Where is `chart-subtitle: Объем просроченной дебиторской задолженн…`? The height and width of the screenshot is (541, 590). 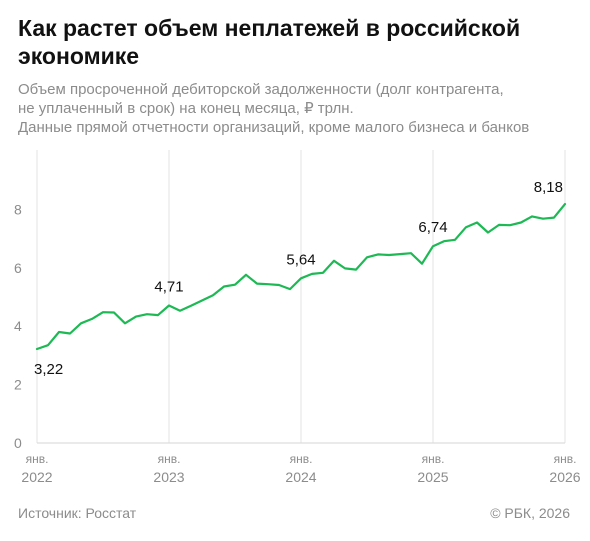 chart-subtitle: Объем просроченной дебиторской задолженн… is located at coordinates (301, 108).